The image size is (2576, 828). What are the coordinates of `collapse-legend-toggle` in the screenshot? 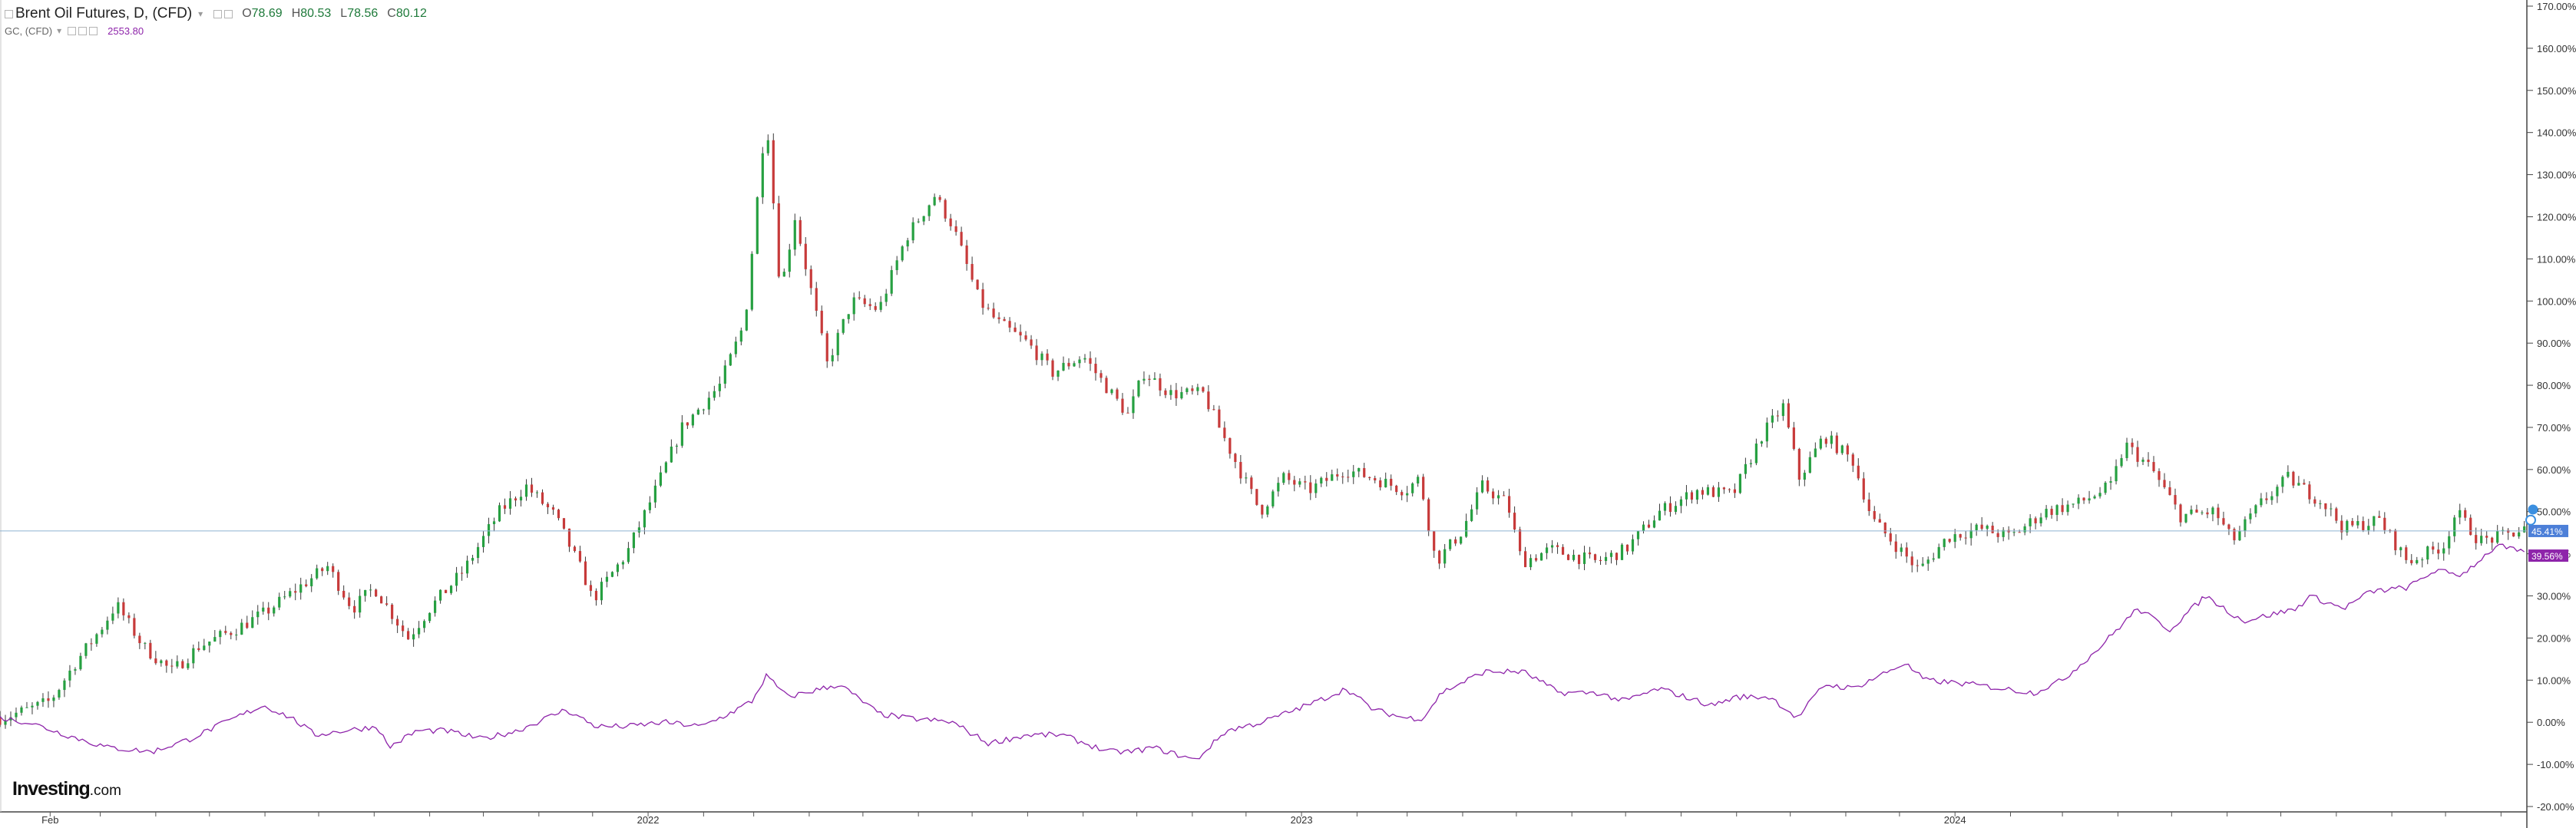 It's located at (9, 14).